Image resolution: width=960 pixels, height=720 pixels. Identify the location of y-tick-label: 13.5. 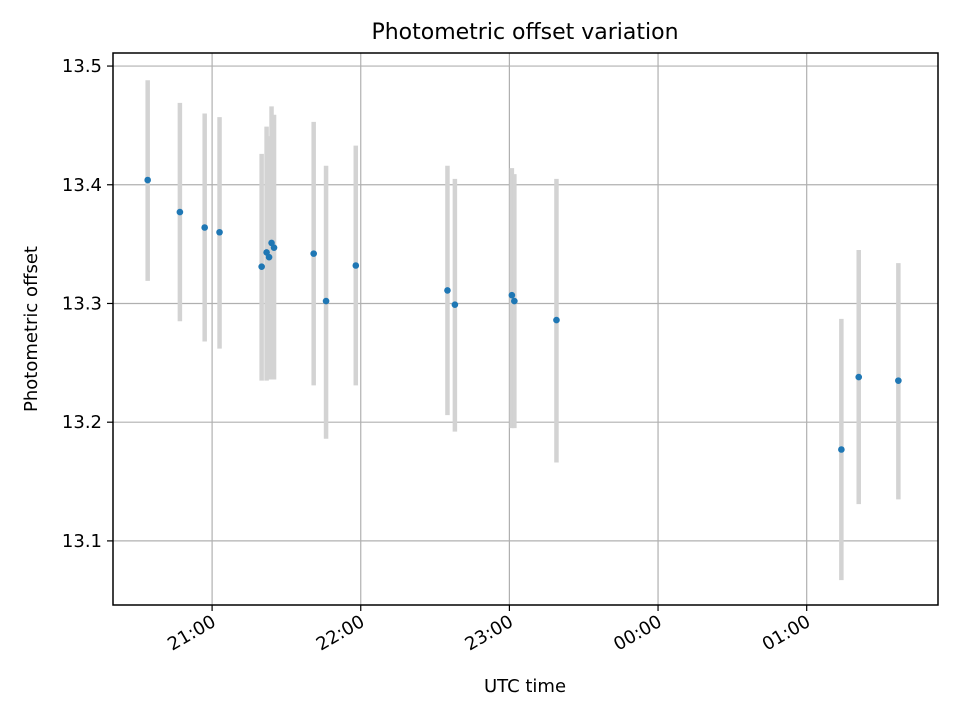
(82, 66).